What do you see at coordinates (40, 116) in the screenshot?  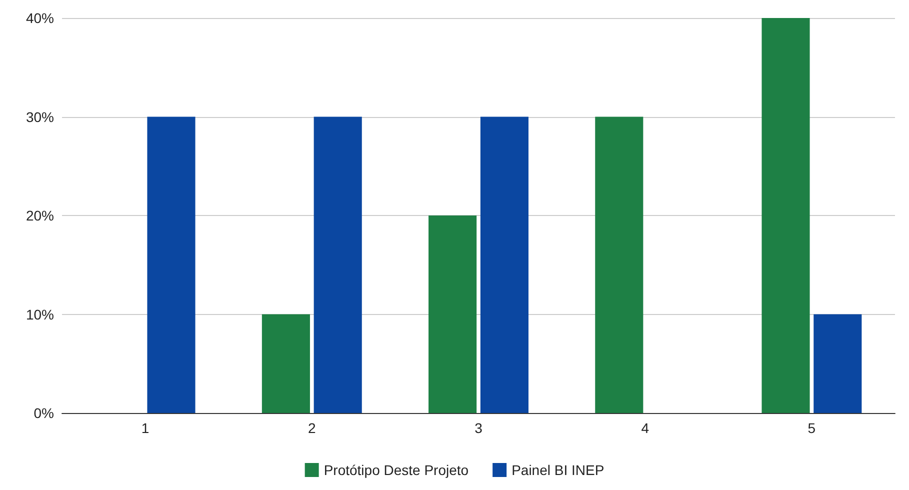 I see `y-tick-label: 30%` at bounding box center [40, 116].